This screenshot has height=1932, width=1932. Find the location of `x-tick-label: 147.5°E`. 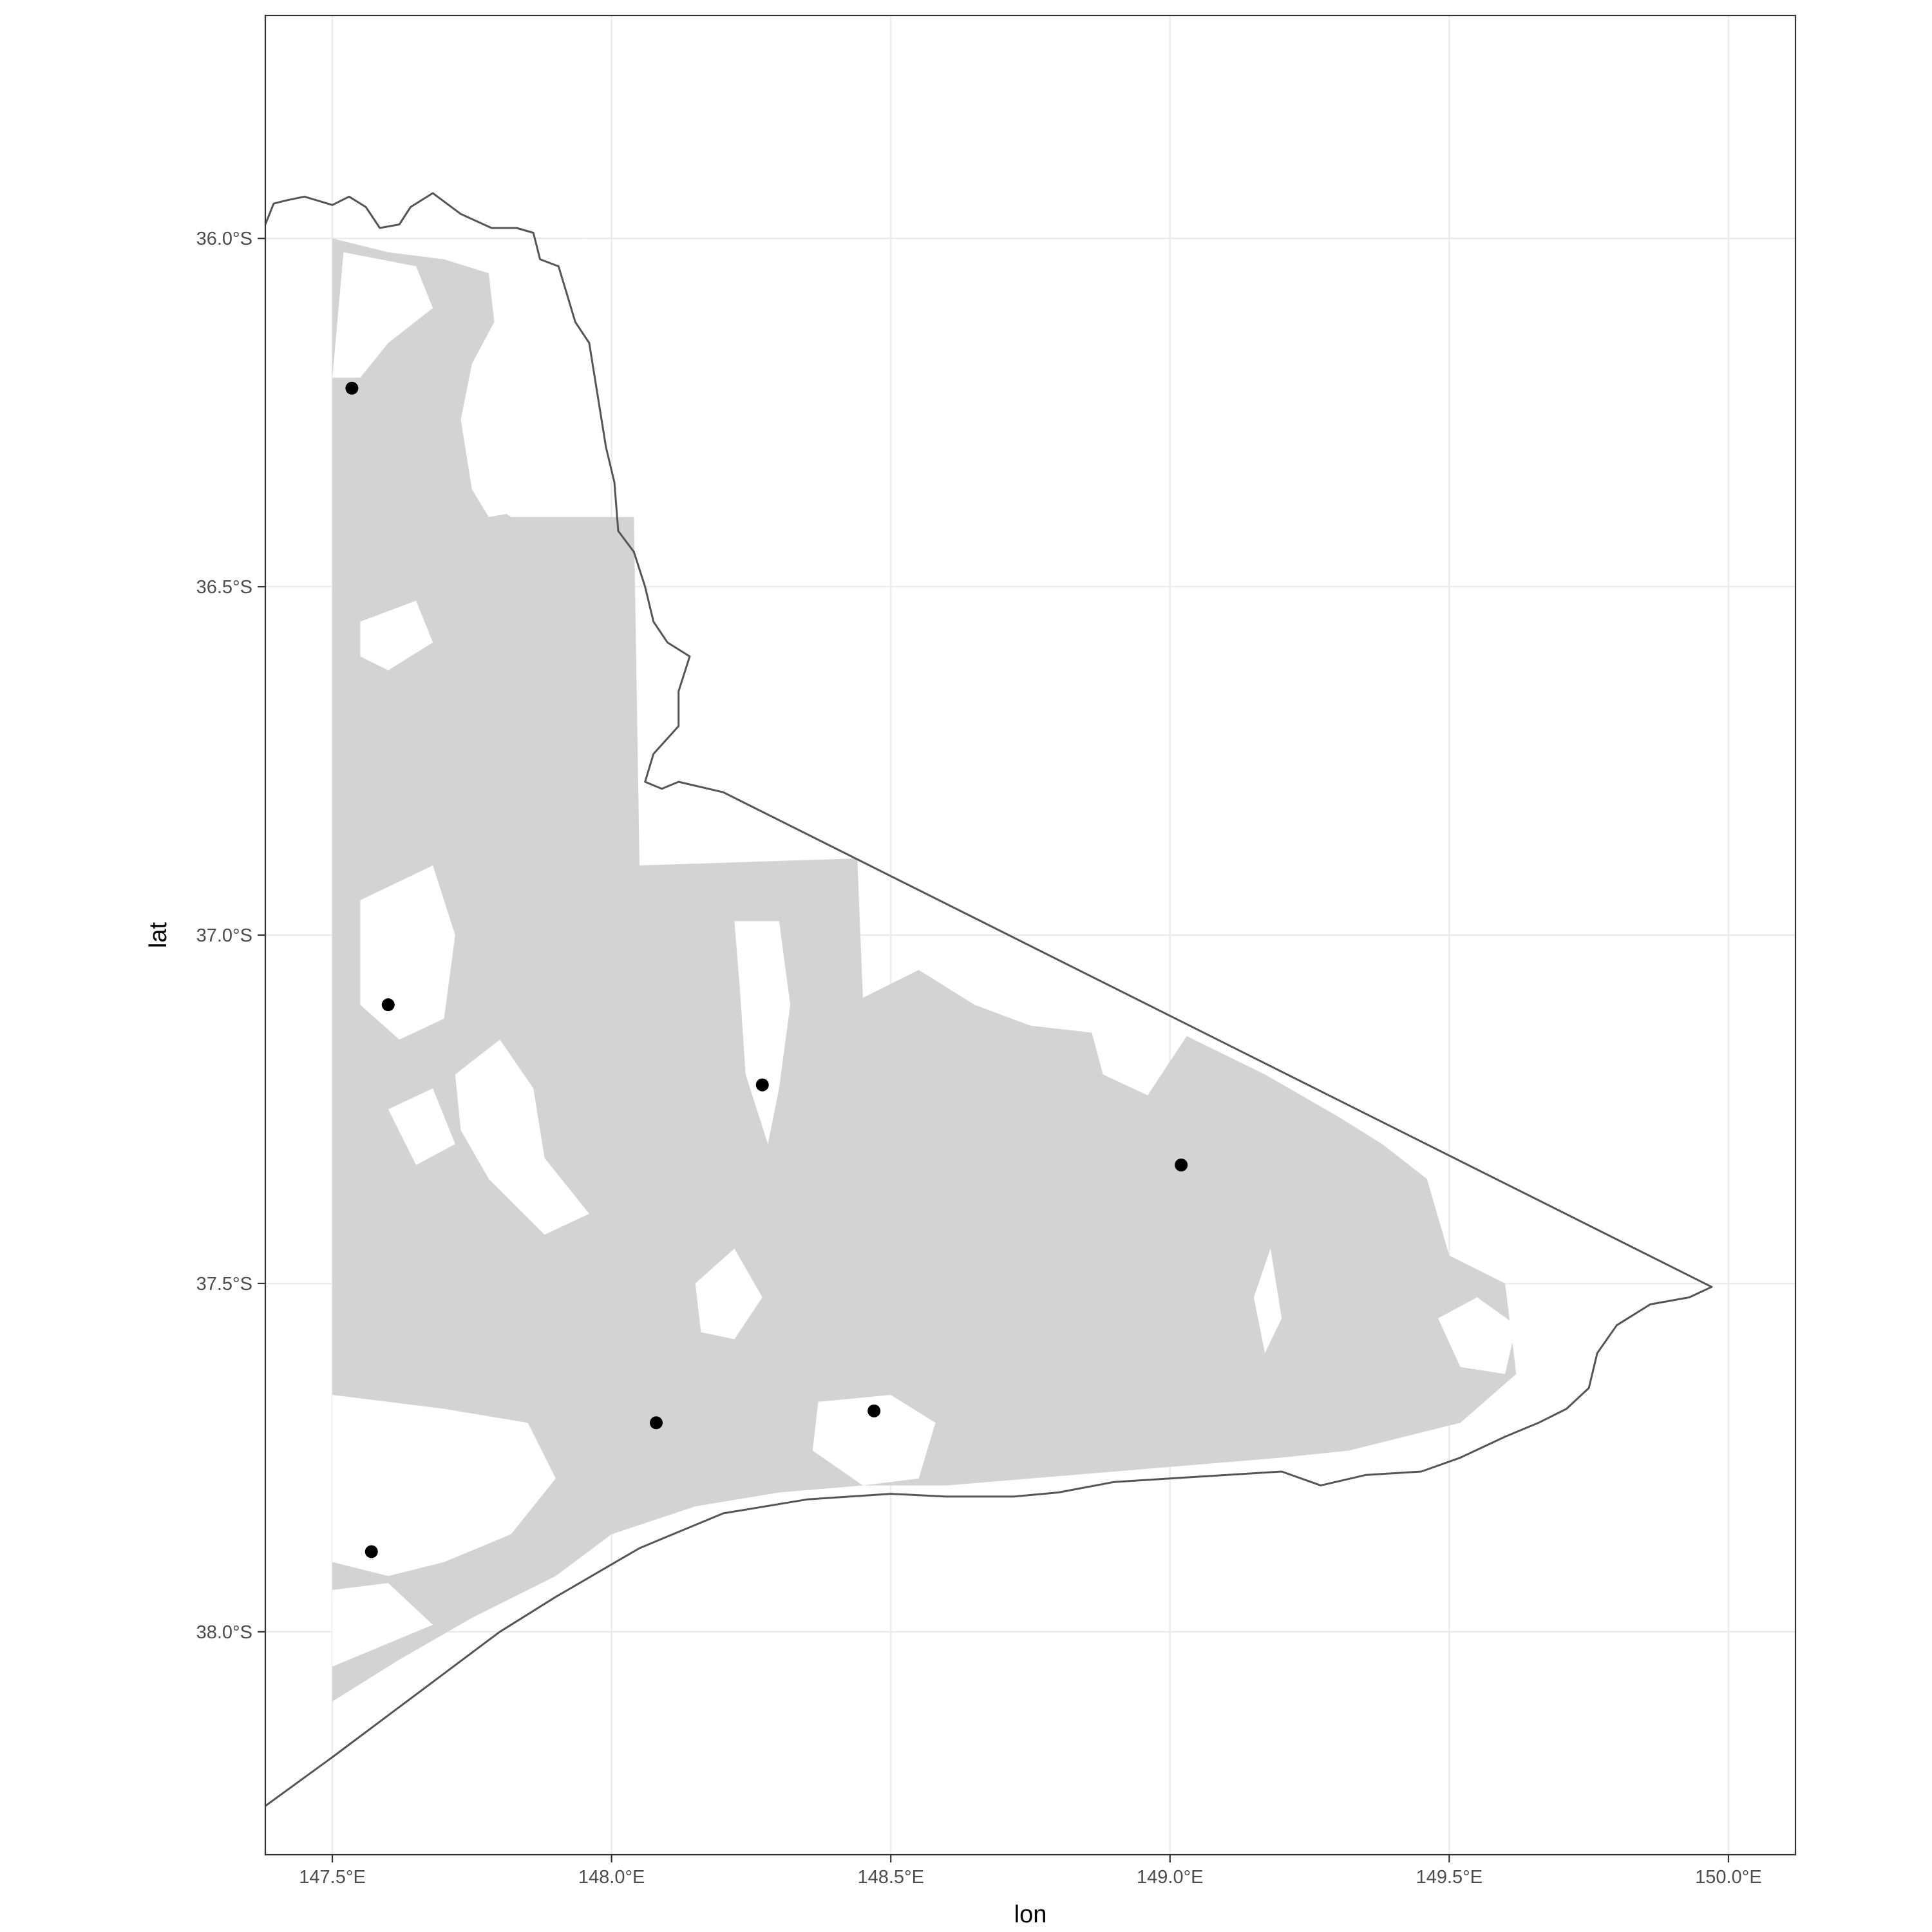

x-tick-label: 147.5°E is located at coordinates (333, 1878).